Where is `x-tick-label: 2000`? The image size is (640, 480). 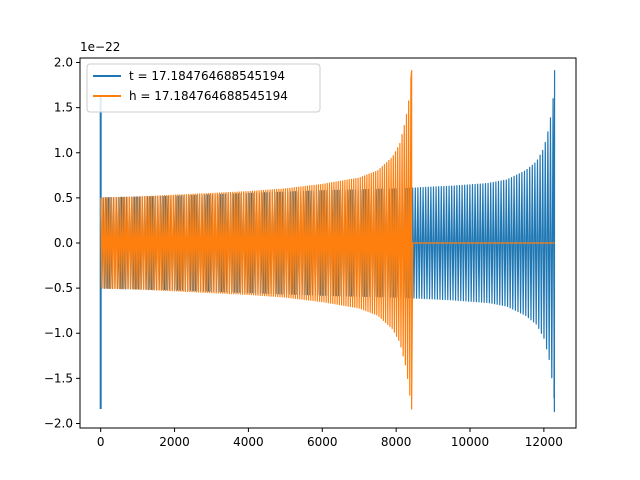
x-tick-label: 2000 is located at coordinates (174, 442).